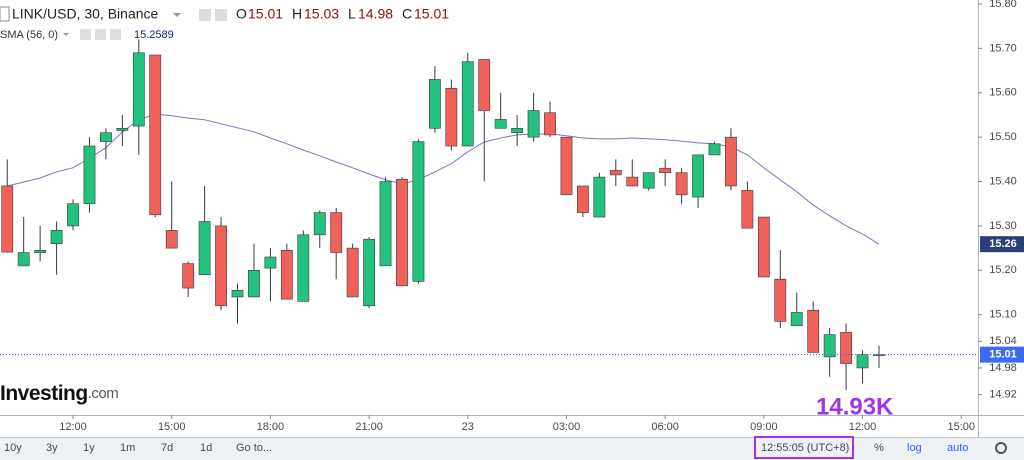 The image size is (1024, 460). Describe the element at coordinates (352, 14) in the screenshot. I see `ohlc-letter: L` at that location.